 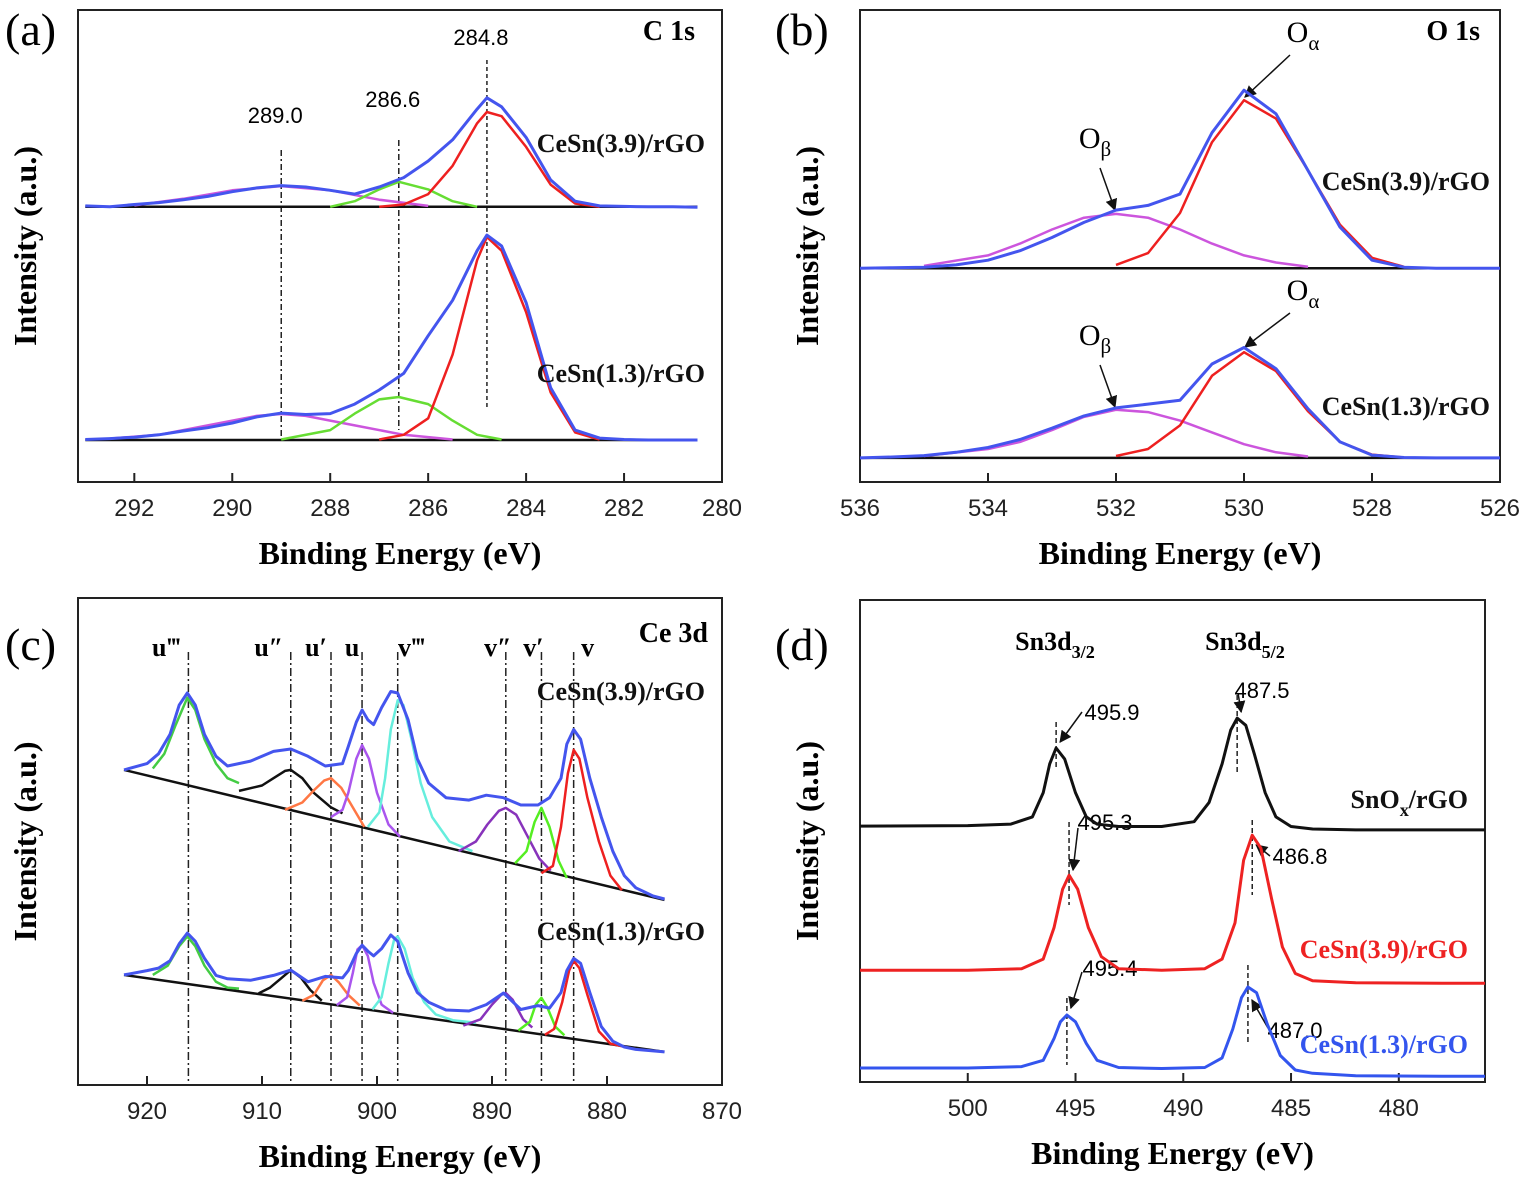 I want to click on x-tick-label: 534, so click(x=988, y=508).